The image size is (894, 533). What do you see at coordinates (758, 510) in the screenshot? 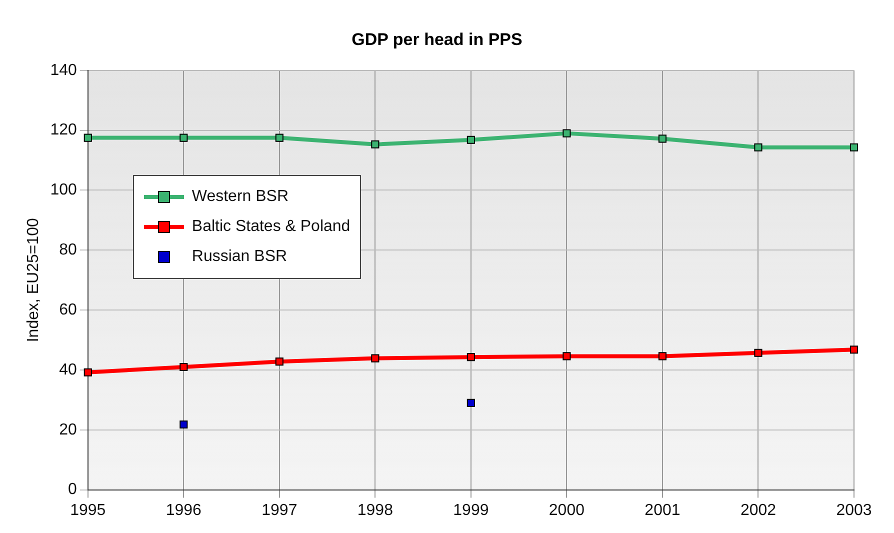
I see `x-tick-label: 2002` at bounding box center [758, 510].